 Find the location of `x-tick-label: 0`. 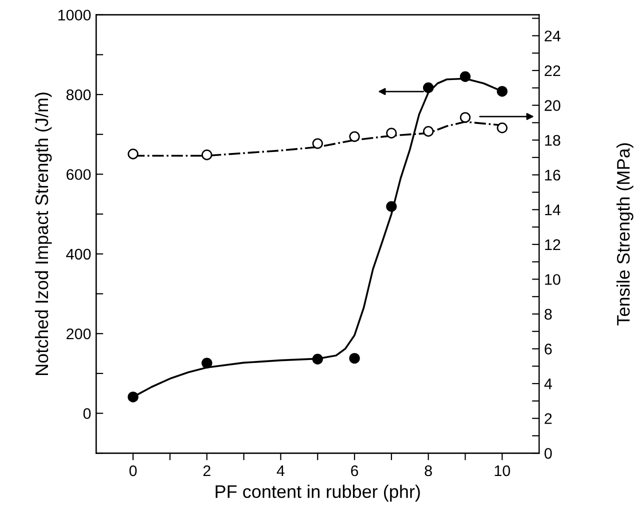

x-tick-label: 0 is located at coordinates (133, 470).